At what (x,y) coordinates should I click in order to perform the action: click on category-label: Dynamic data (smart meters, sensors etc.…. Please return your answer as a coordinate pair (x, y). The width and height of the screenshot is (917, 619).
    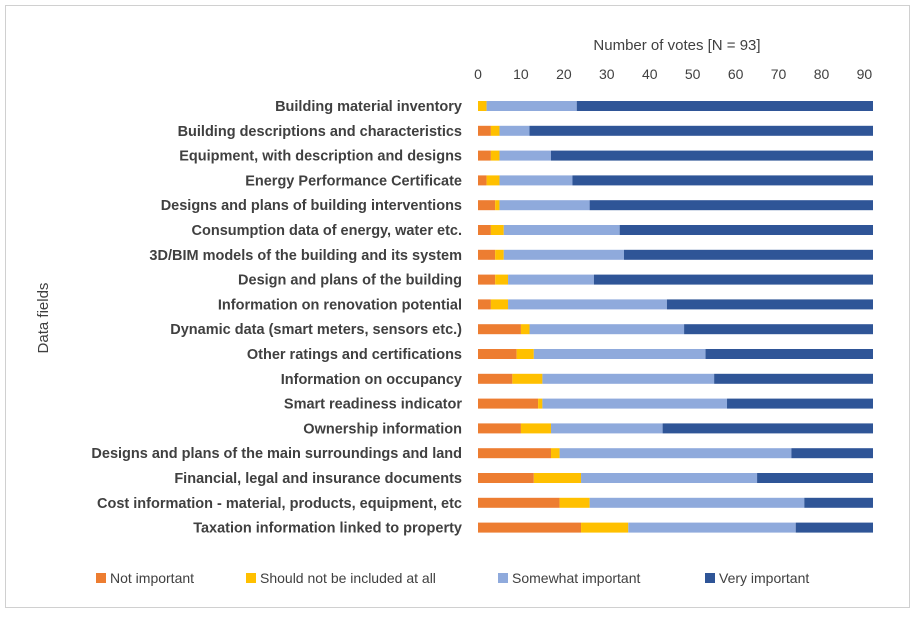
    Looking at the image, I should click on (316, 330).